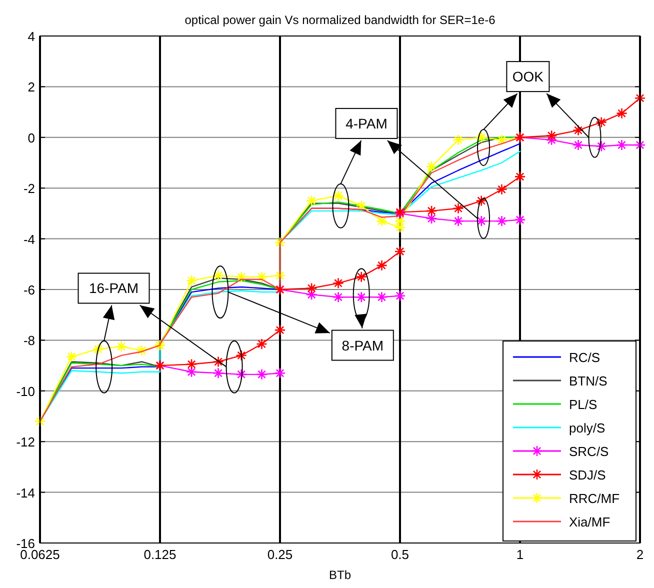 This screenshot has width=654, height=588. Describe the element at coordinates (31, 138) in the screenshot. I see `y-tick-label: 0` at that location.